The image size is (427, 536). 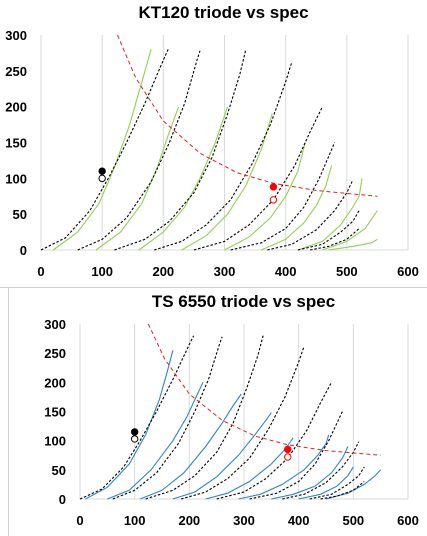 What do you see at coordinates (213, 287) in the screenshot?
I see `chart-separator` at bounding box center [213, 287].